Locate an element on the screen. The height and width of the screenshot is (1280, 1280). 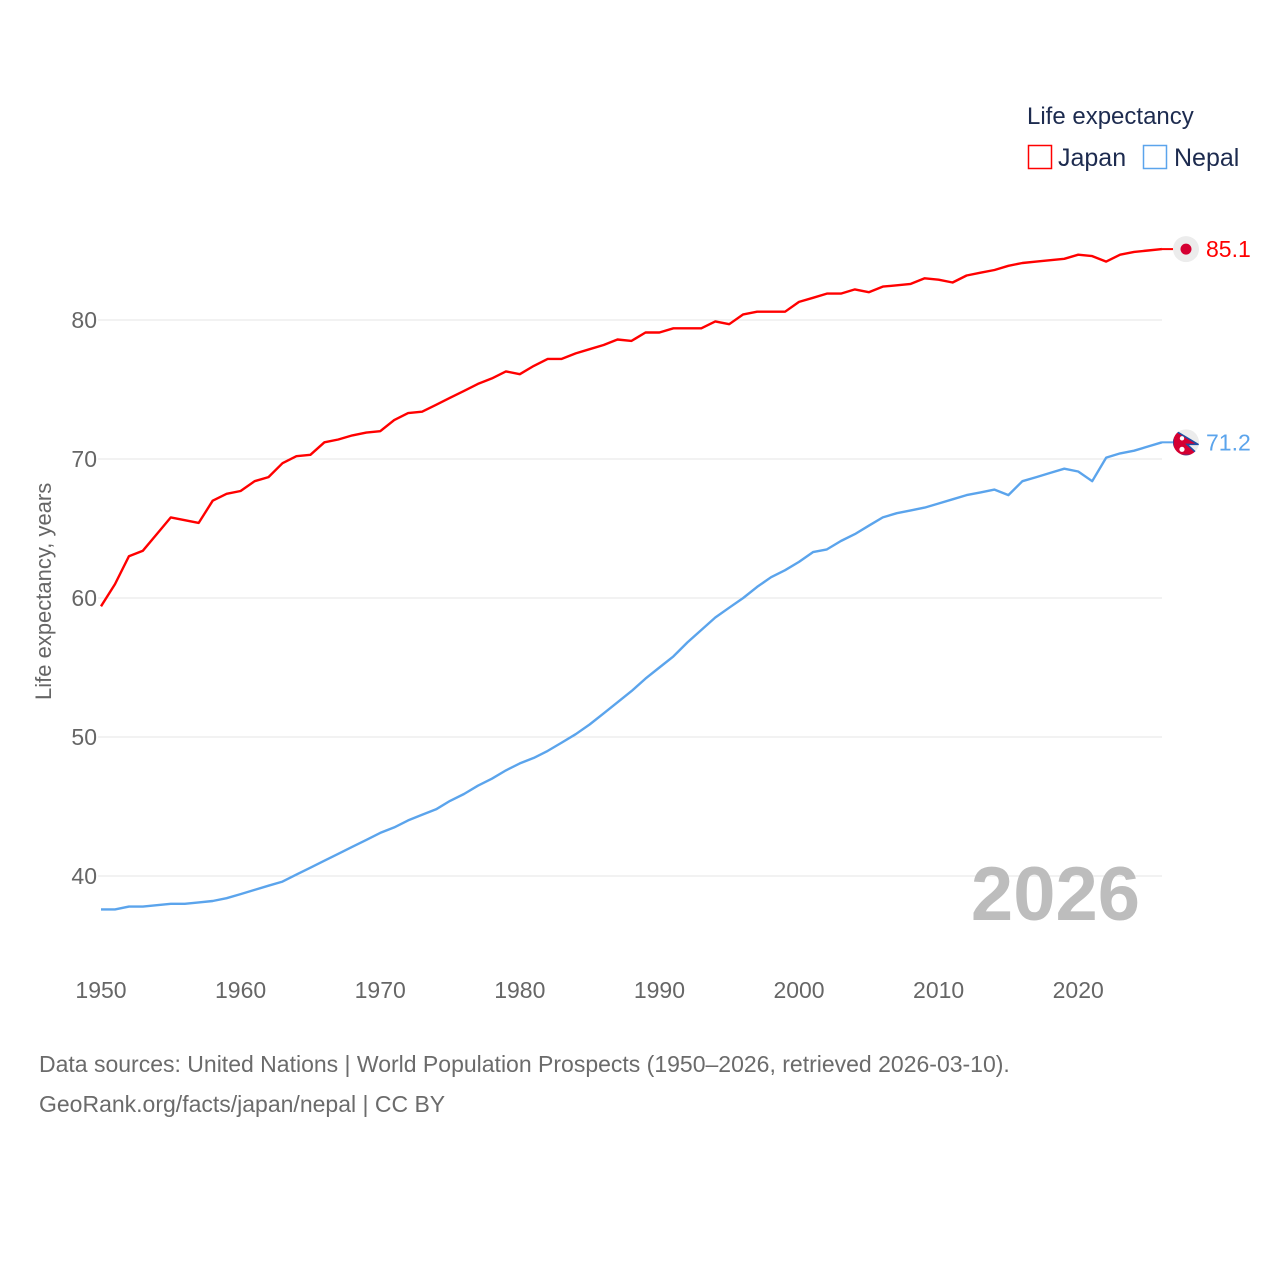
legend-item-nepal: Nepal is located at coordinates (1191, 158).